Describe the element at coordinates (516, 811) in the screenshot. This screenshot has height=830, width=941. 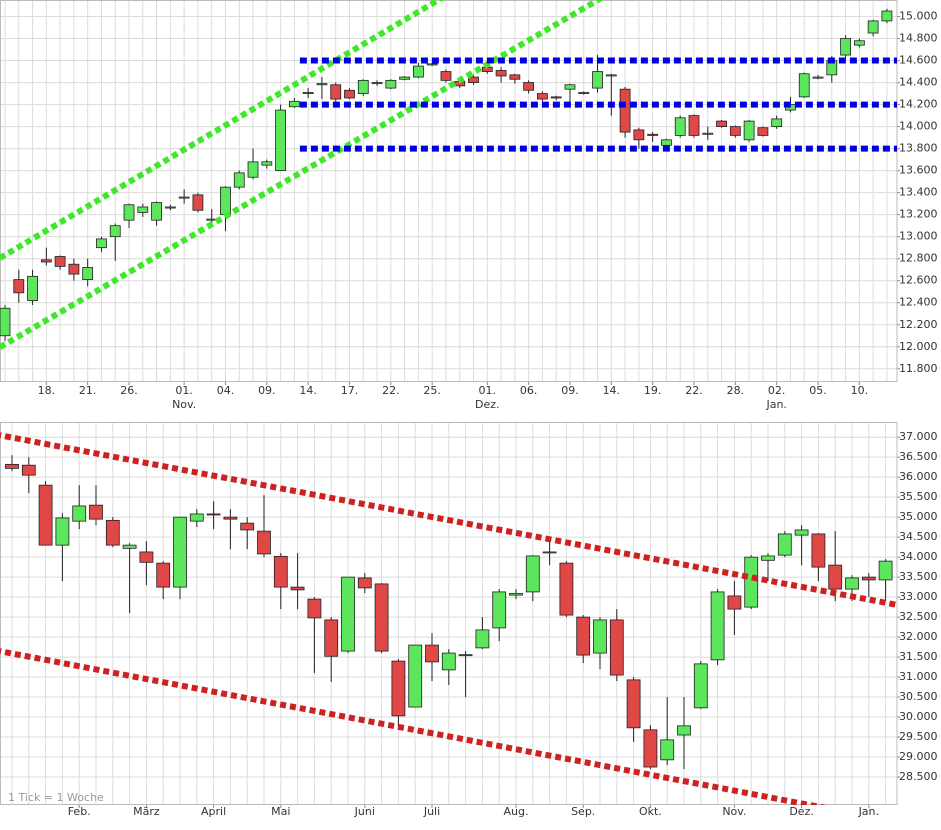
I see `x-tick-label: Aug.` at that location.